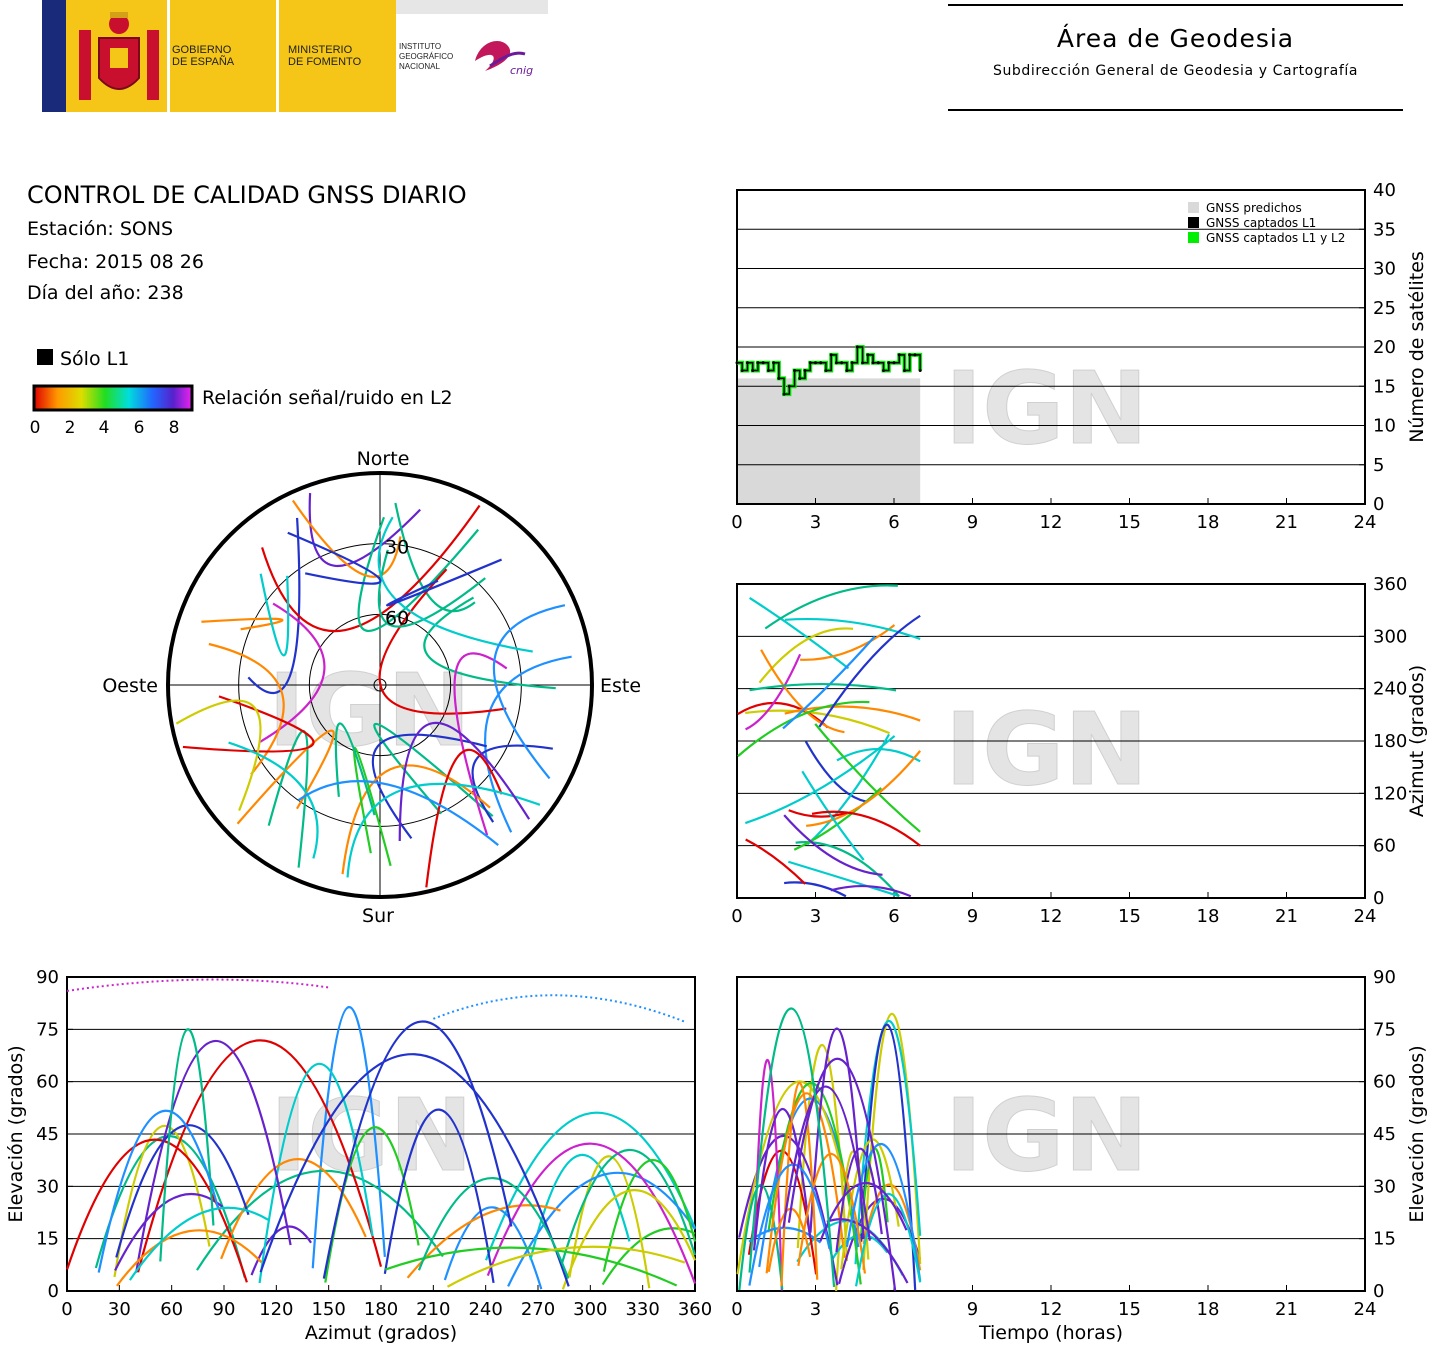 The height and width of the screenshot is (1350, 1445). I want to click on ring-label-60: 60, so click(397, 618).